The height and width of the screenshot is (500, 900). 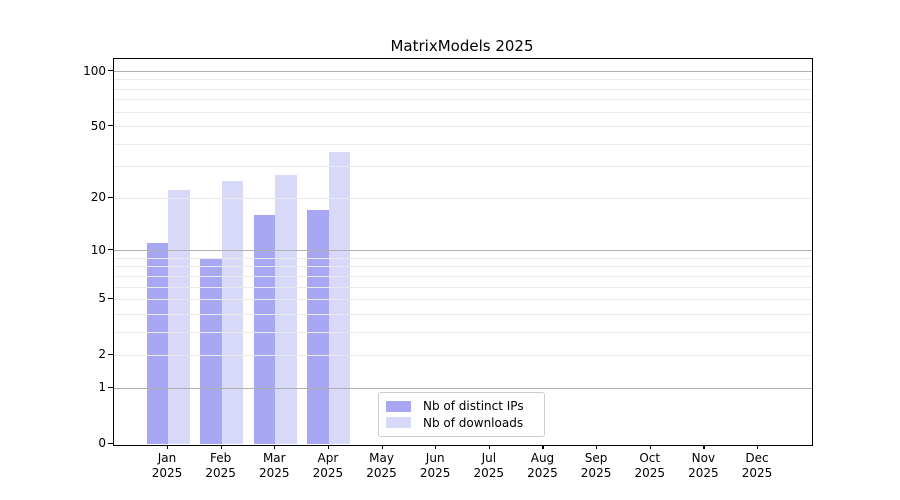 What do you see at coordinates (597, 447) in the screenshot?
I see `x-tick-sep` at bounding box center [597, 447].